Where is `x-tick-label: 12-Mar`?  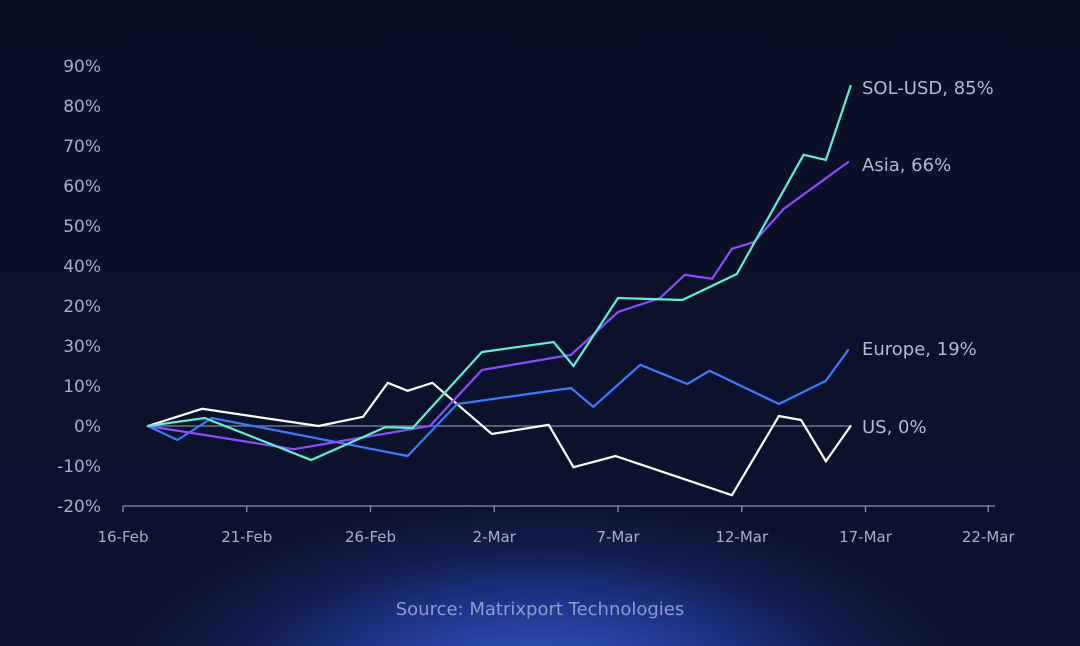
x-tick-label: 12-Mar is located at coordinates (742, 537).